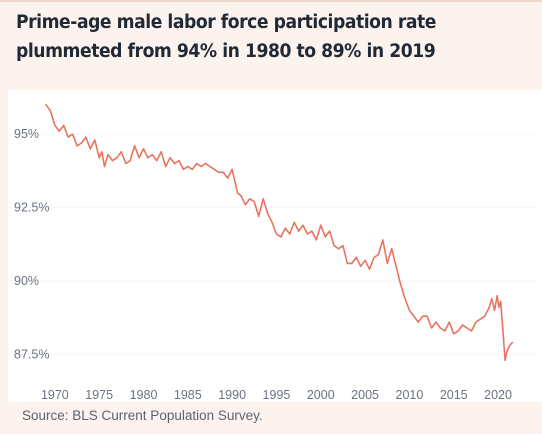  I want to click on x-tick-label: 1990, so click(232, 395).